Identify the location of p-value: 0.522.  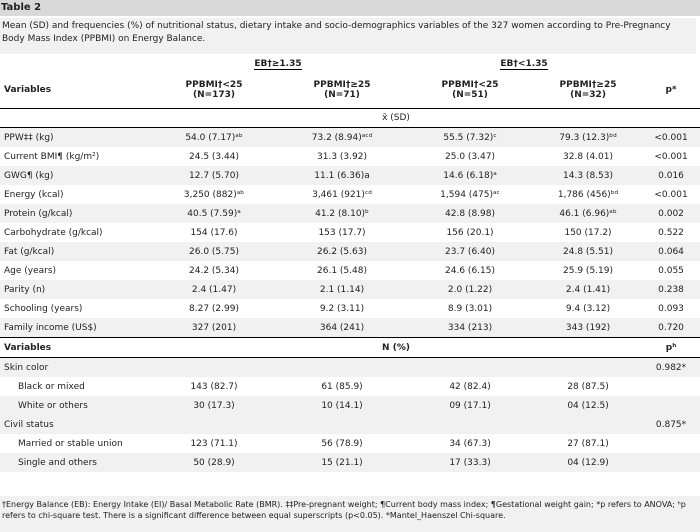
(671, 232).